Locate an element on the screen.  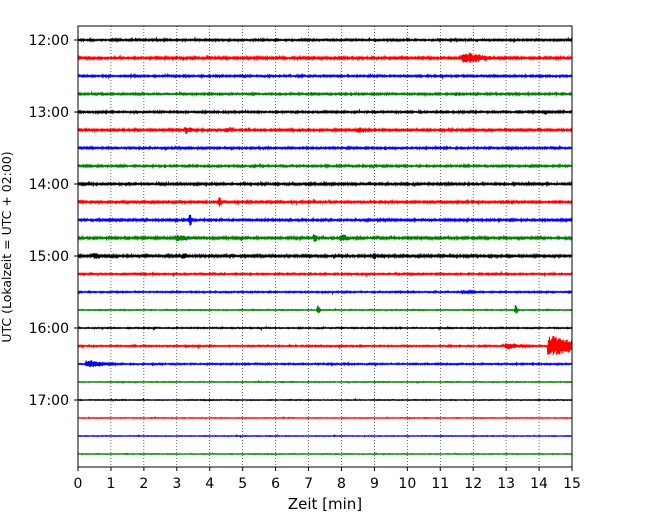
x-tick-label: 4 is located at coordinates (209, 484).